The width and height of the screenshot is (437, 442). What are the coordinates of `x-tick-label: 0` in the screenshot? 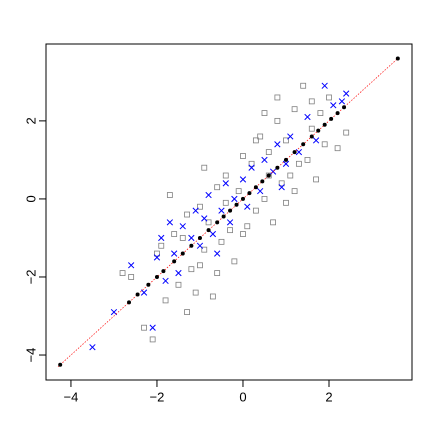 It's located at (242, 396).